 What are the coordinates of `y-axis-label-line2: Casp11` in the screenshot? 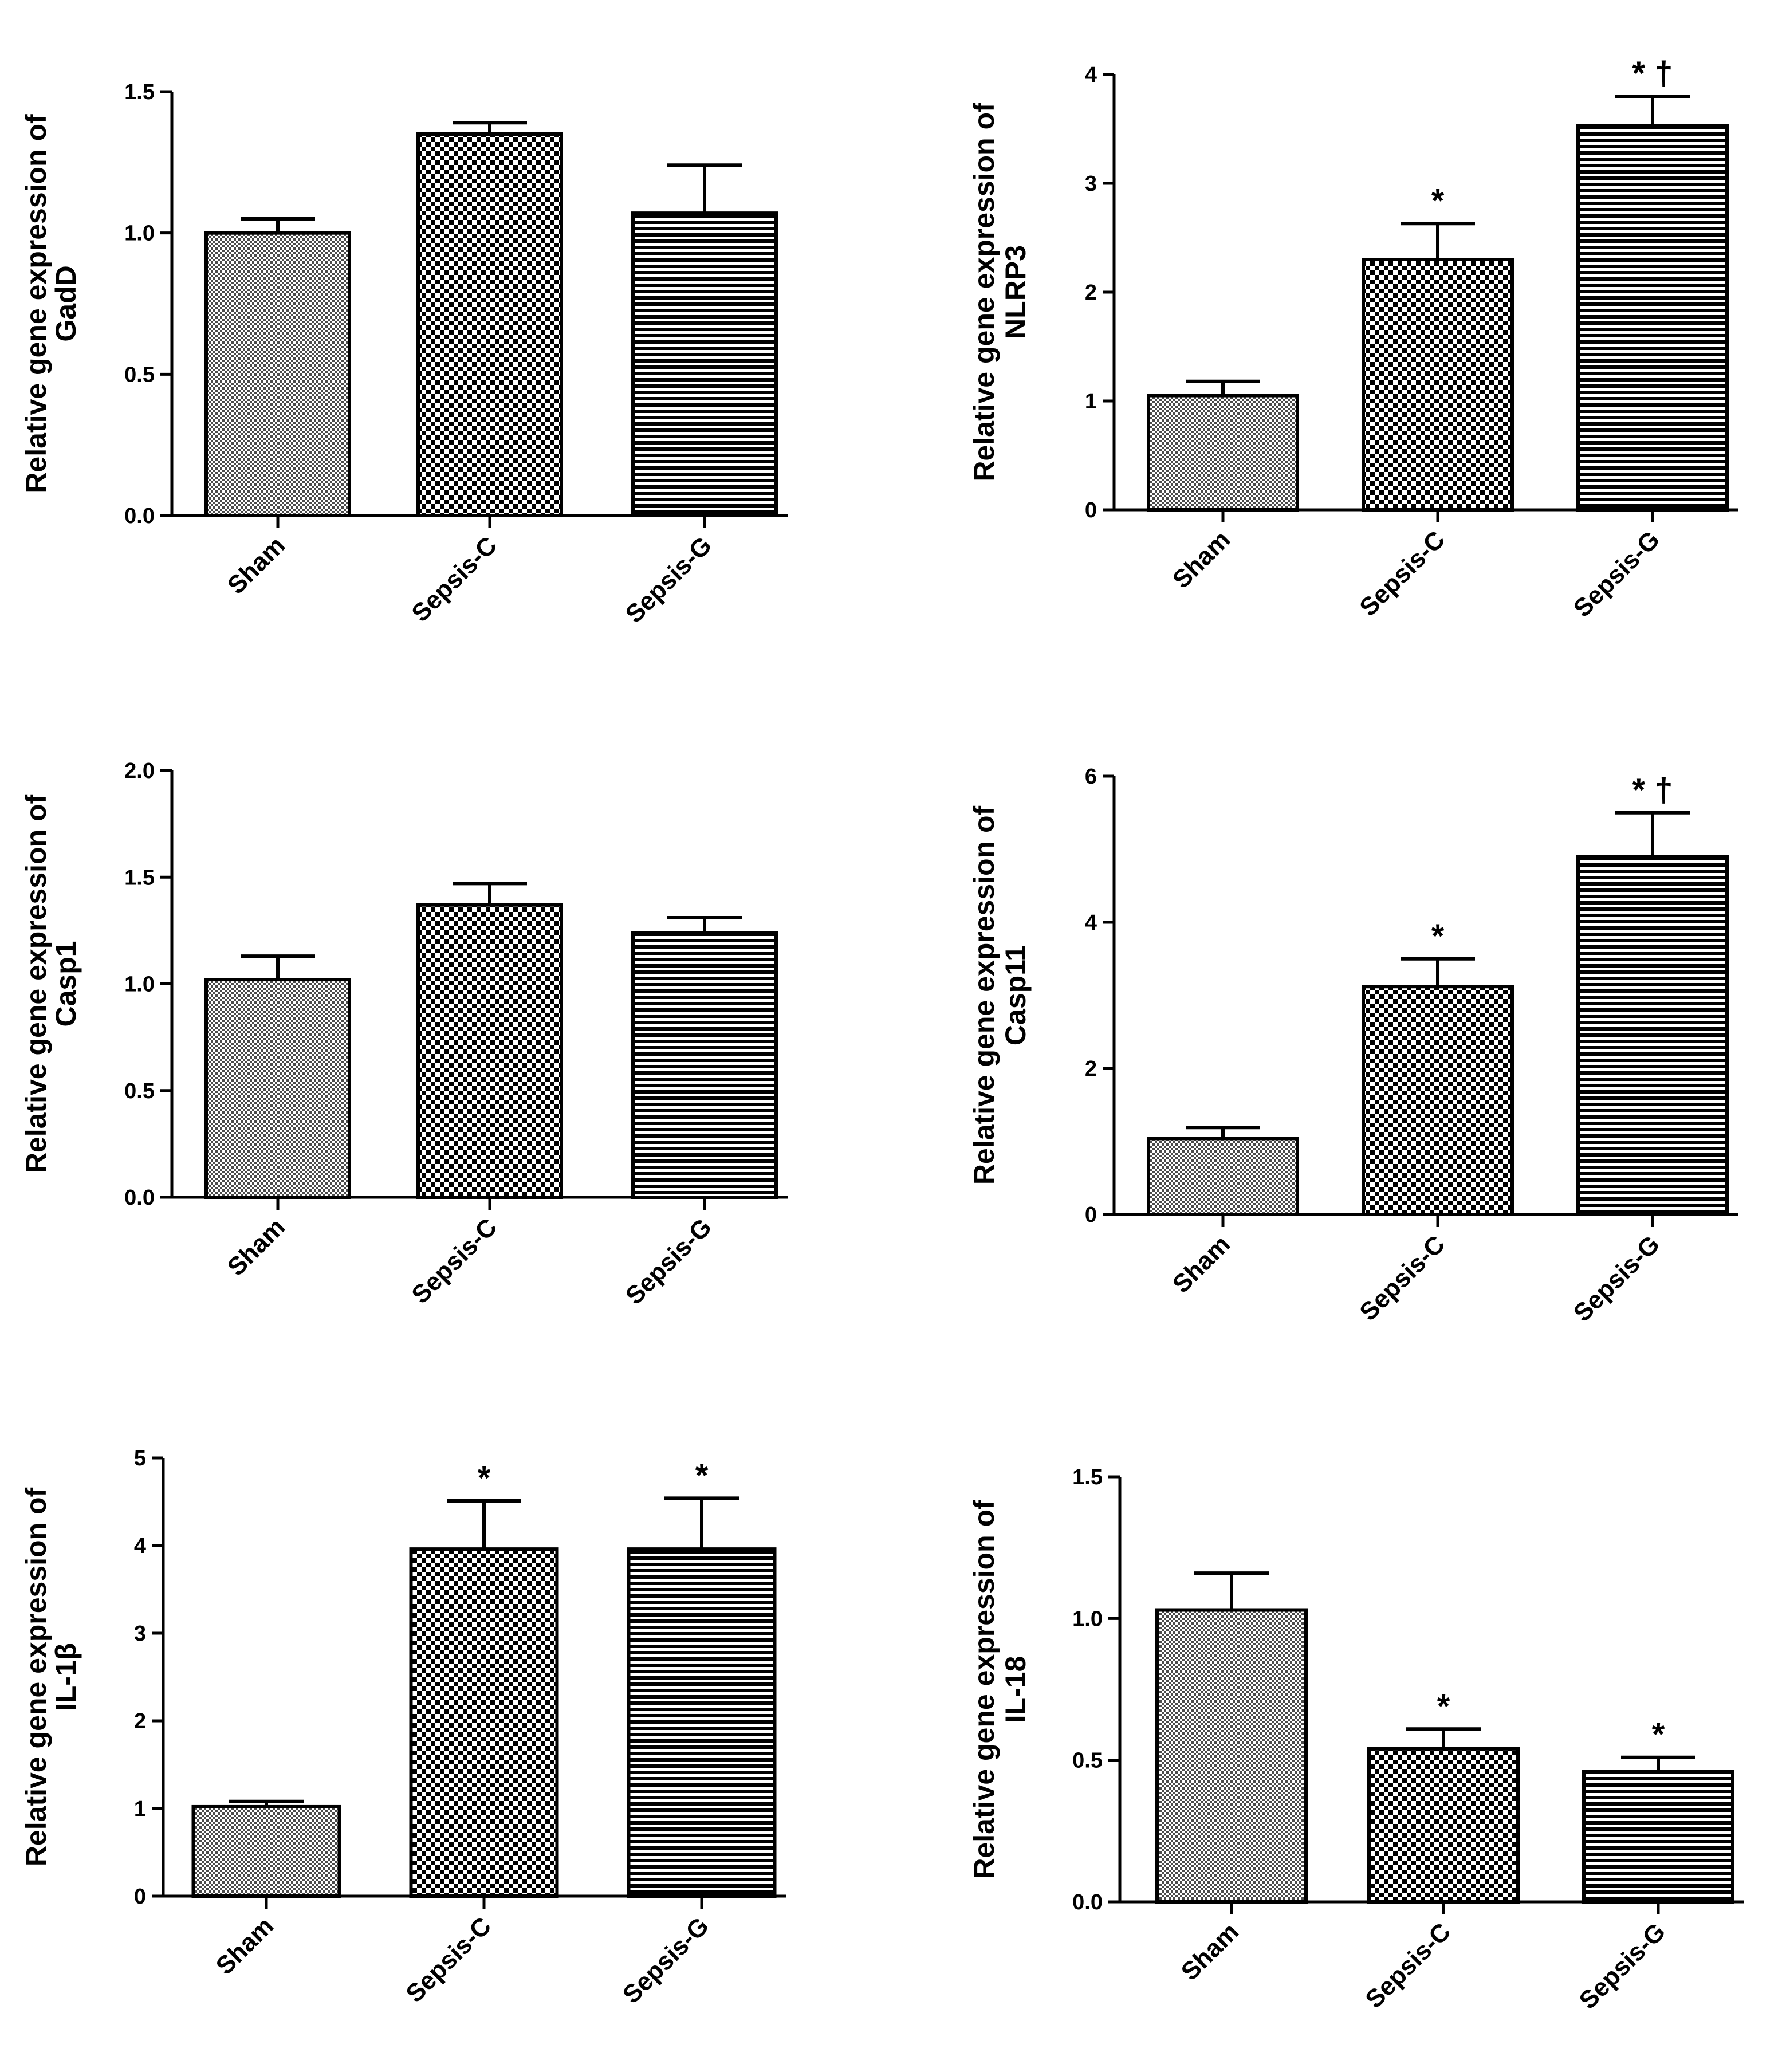 It's located at (1016, 995).